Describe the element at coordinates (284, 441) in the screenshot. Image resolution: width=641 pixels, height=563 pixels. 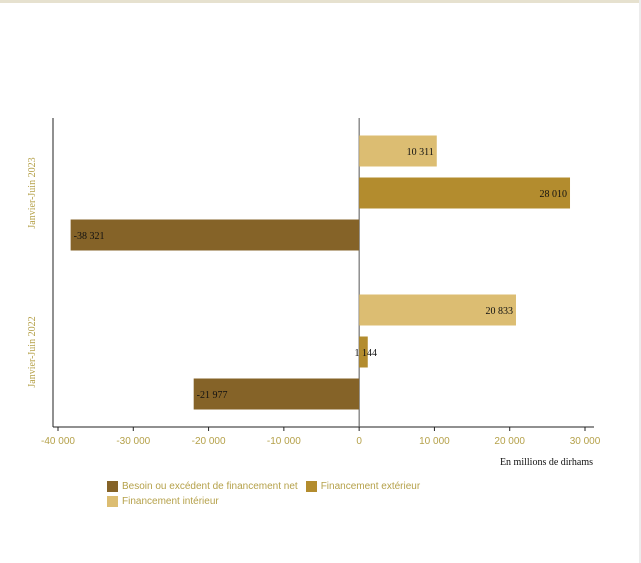
I see `x-tick-label: -10 000` at that location.